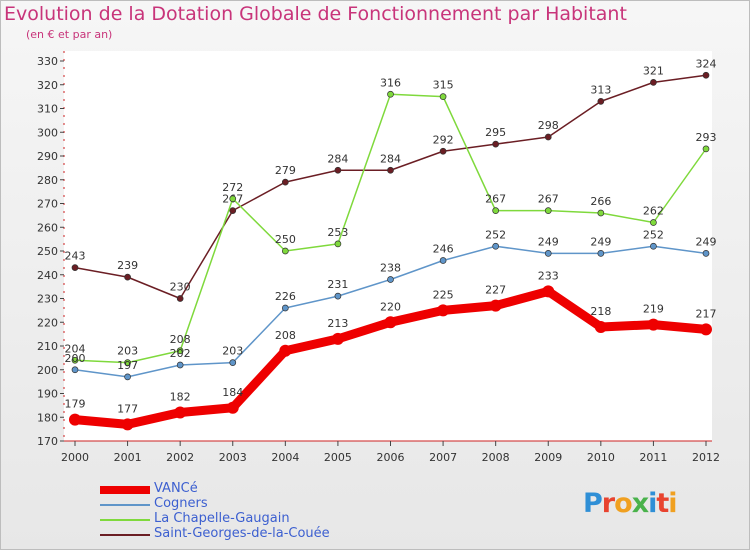  I want to click on data-label-saint-georges-de-la-couee: 243, so click(75, 256).